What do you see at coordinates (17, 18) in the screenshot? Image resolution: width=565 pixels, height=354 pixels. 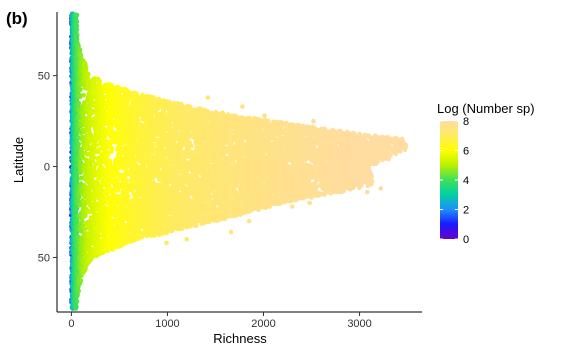 I see `panel-label: (b)` at bounding box center [17, 18].